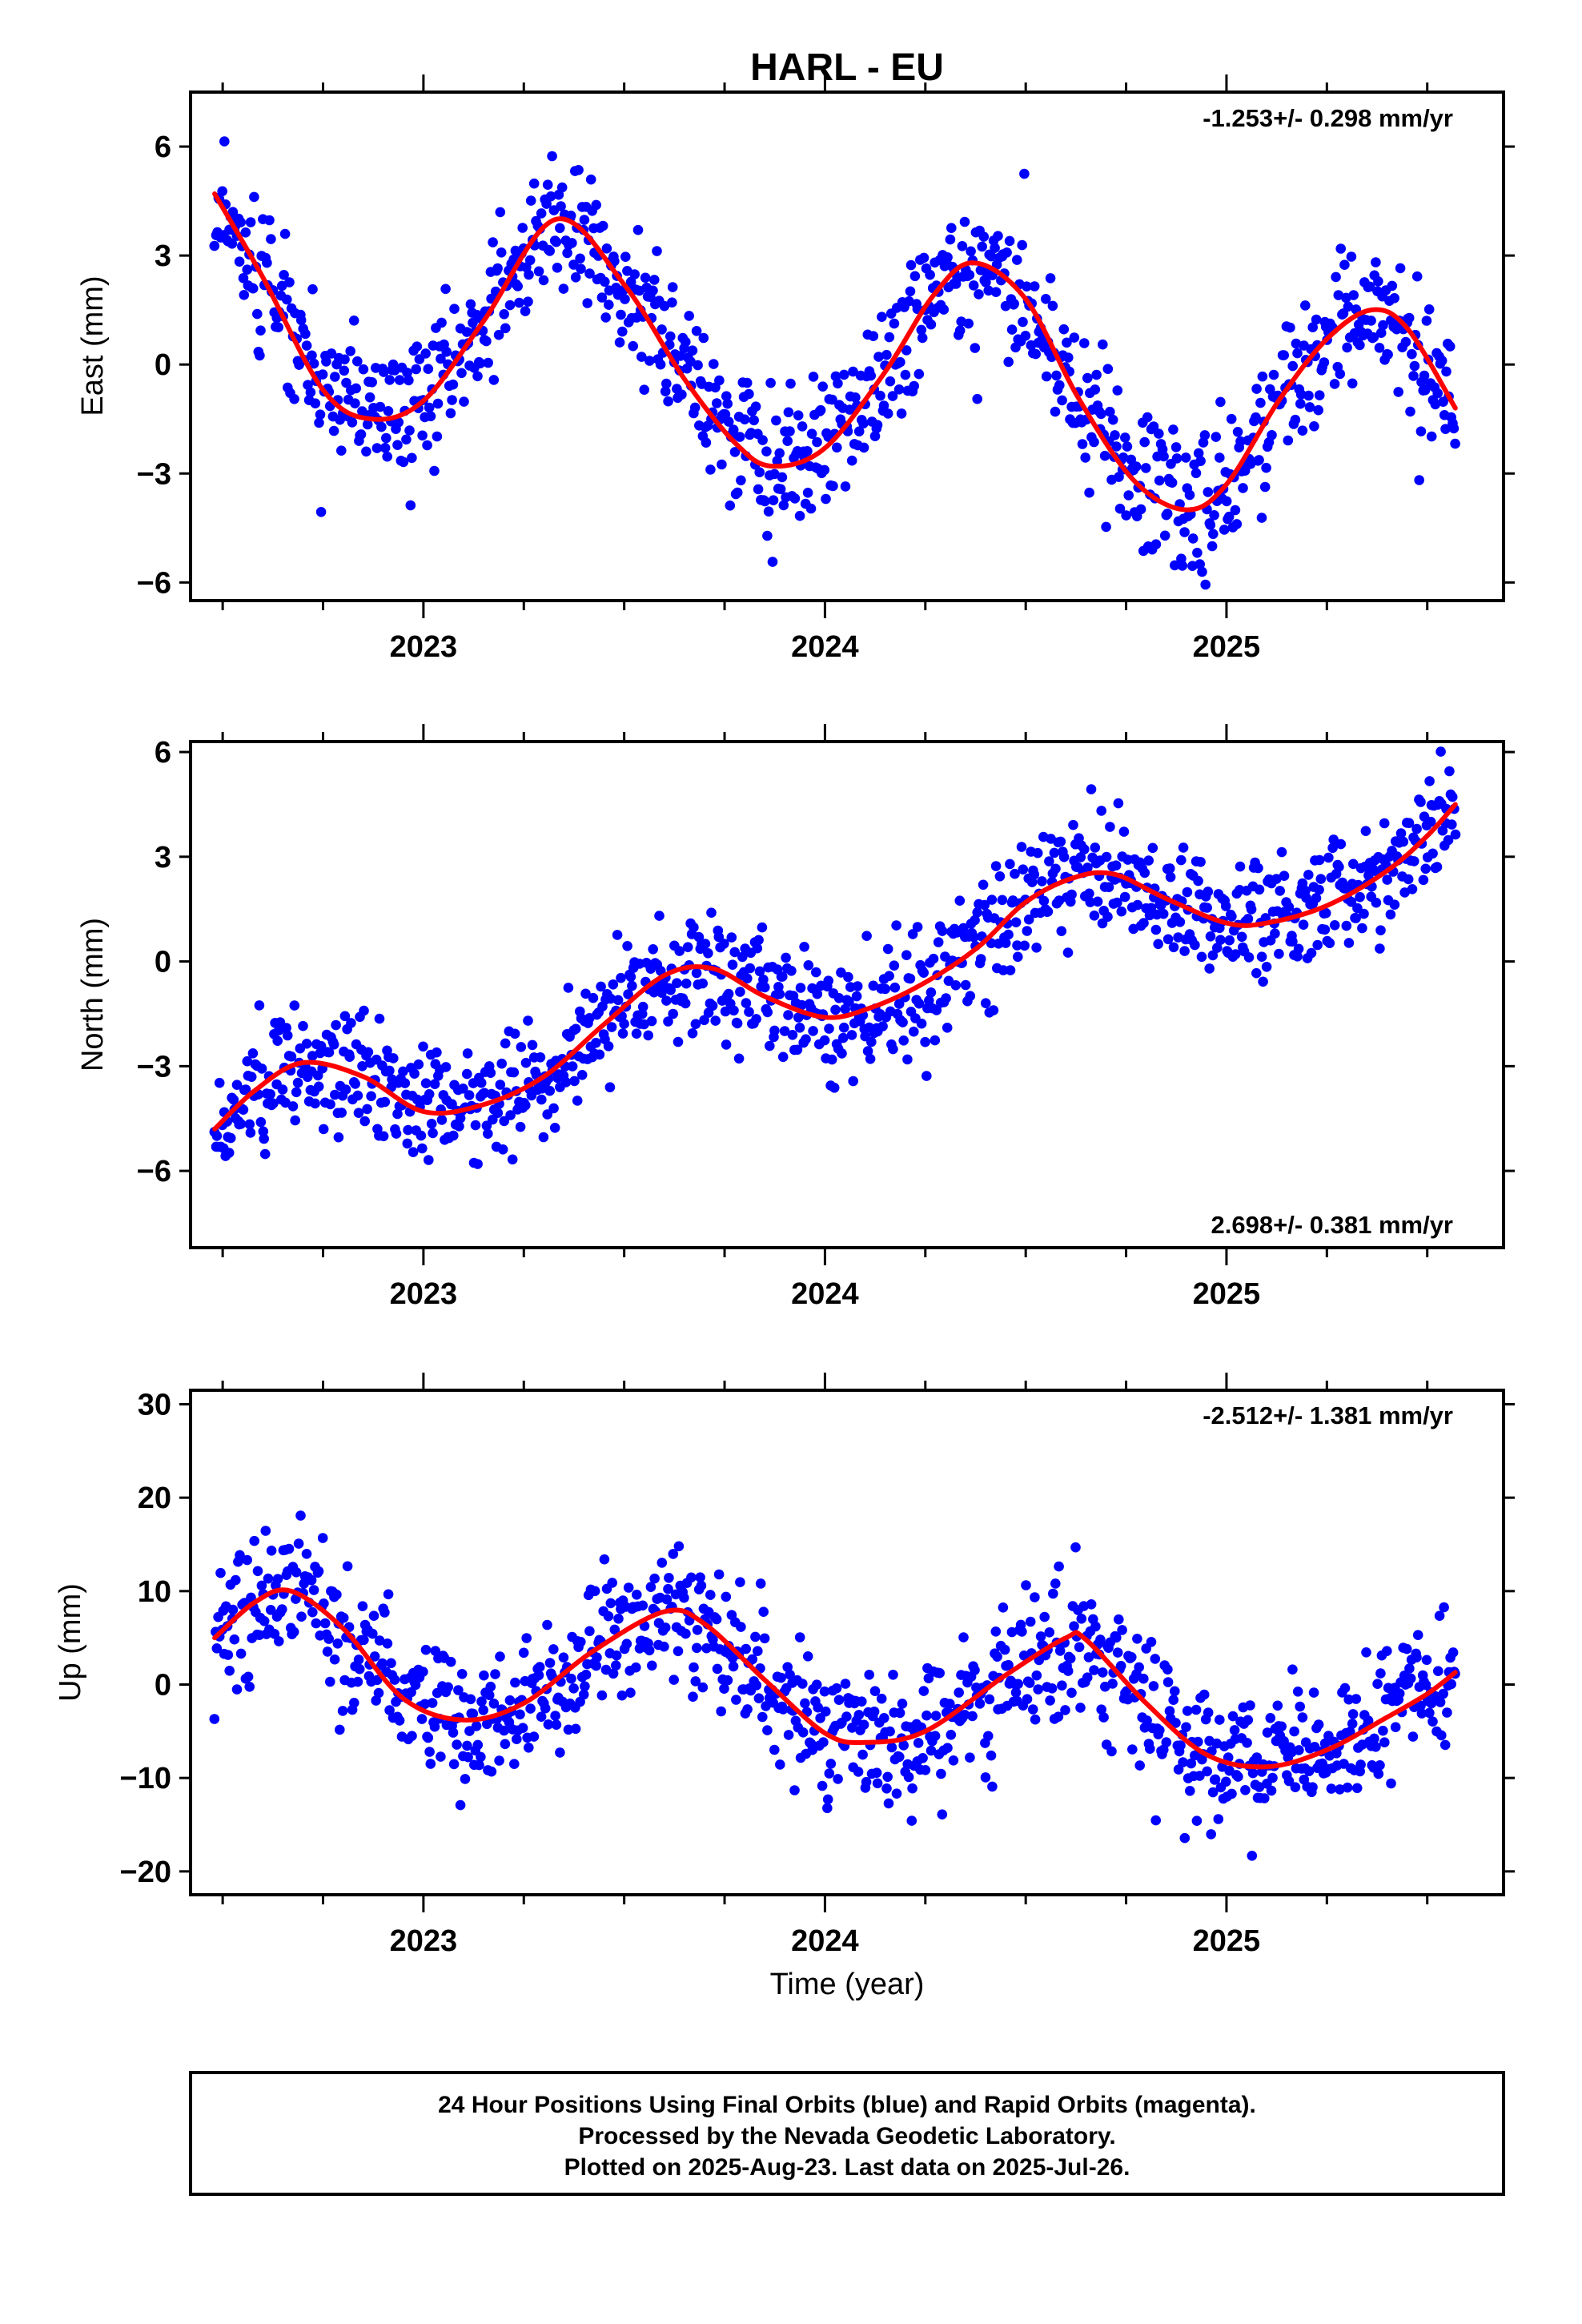 The image size is (1582, 2324). I want to click on north-fit-curve, so click(835, 967).